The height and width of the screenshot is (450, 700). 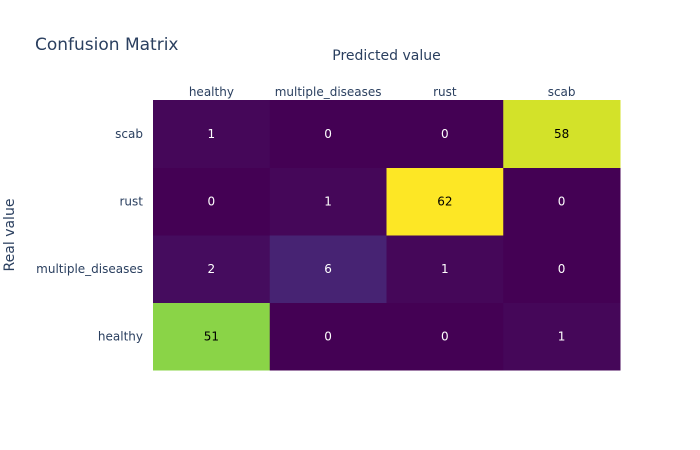 I want to click on y-tick-label-multiple_diseases: multiple_diseases, so click(x=89, y=269).